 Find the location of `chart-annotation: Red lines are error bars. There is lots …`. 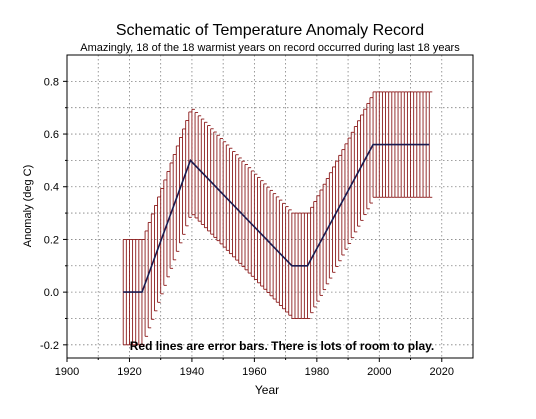

chart-annotation: Red lines are error bars. There is lots … is located at coordinates (282, 346).